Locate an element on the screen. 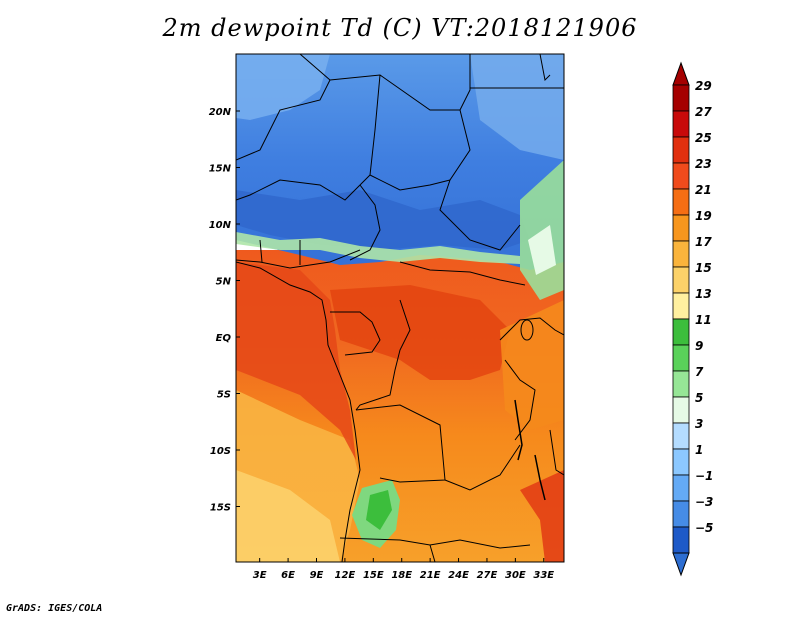 Image resolution: width=800 pixels, height=618 pixels. longitude-axis: 3E 6E 9E 12E 15E 18E 21E 24E 27E 30E 33E is located at coordinates (403, 569).